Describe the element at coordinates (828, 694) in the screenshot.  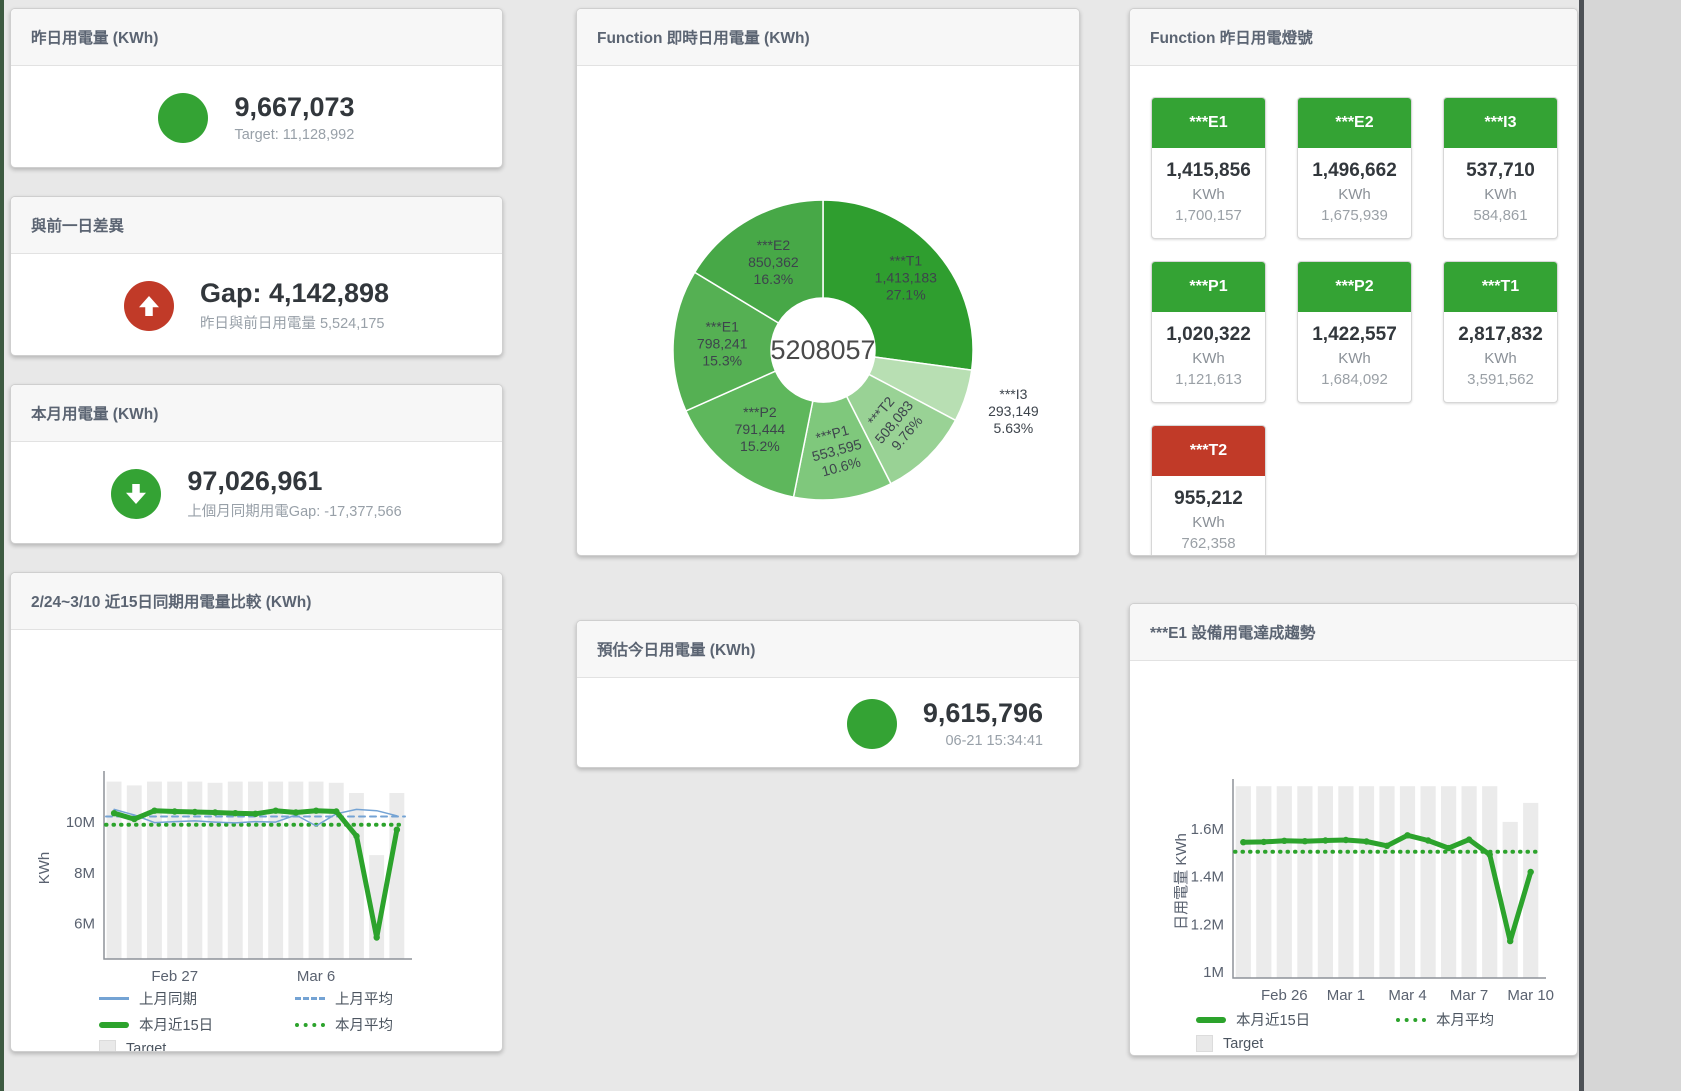
I see `card-forecast: 預估今日用電量 (KWh) 9,615,796 06-21 15:34:41` at that location.